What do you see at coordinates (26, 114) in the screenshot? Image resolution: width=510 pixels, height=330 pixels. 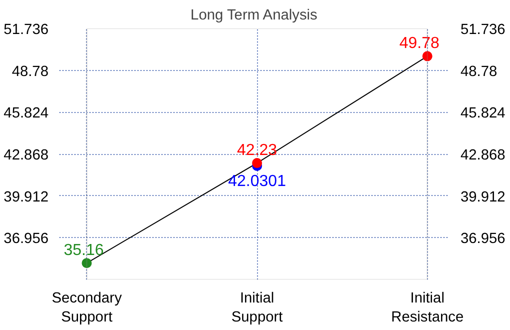 I see `y-tick-label: 45.824` at bounding box center [26, 114].